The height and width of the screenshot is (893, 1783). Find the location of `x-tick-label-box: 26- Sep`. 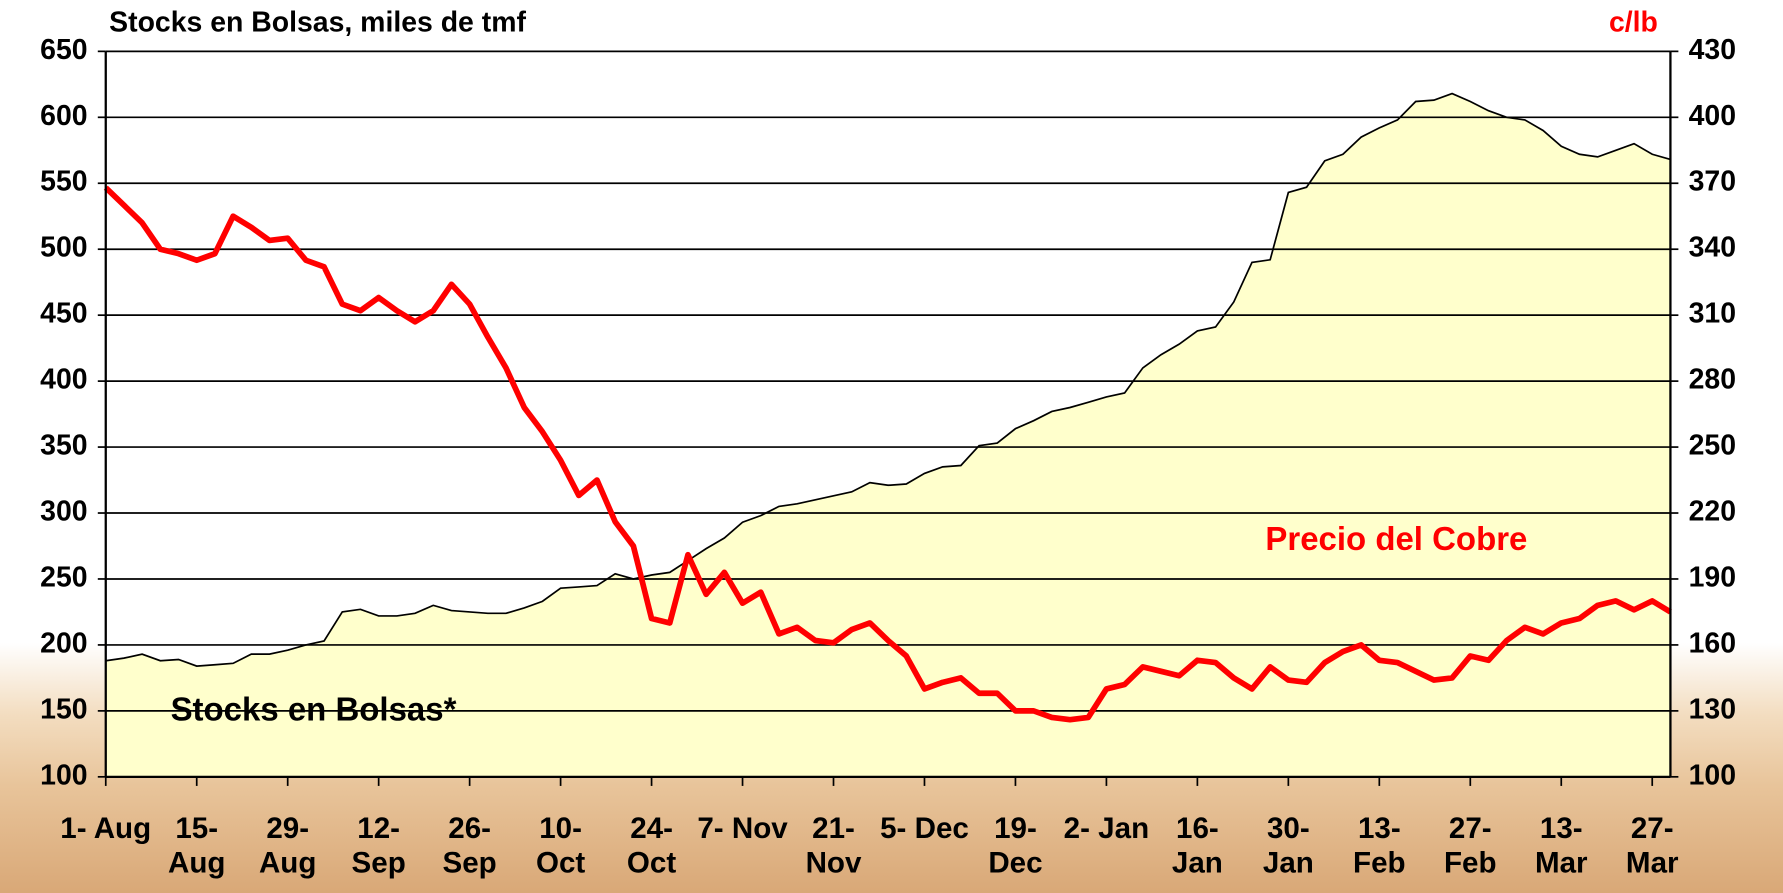

x-tick-label-box: 26- Sep is located at coordinates (469, 845).